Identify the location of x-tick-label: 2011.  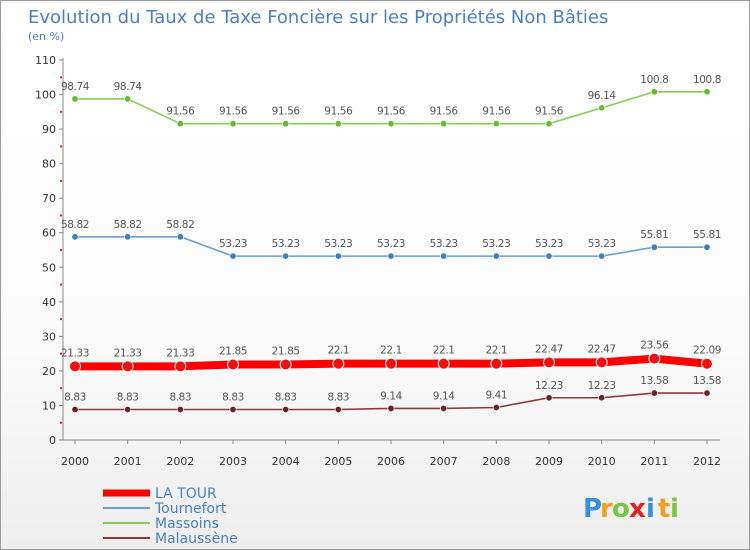
(654, 461).